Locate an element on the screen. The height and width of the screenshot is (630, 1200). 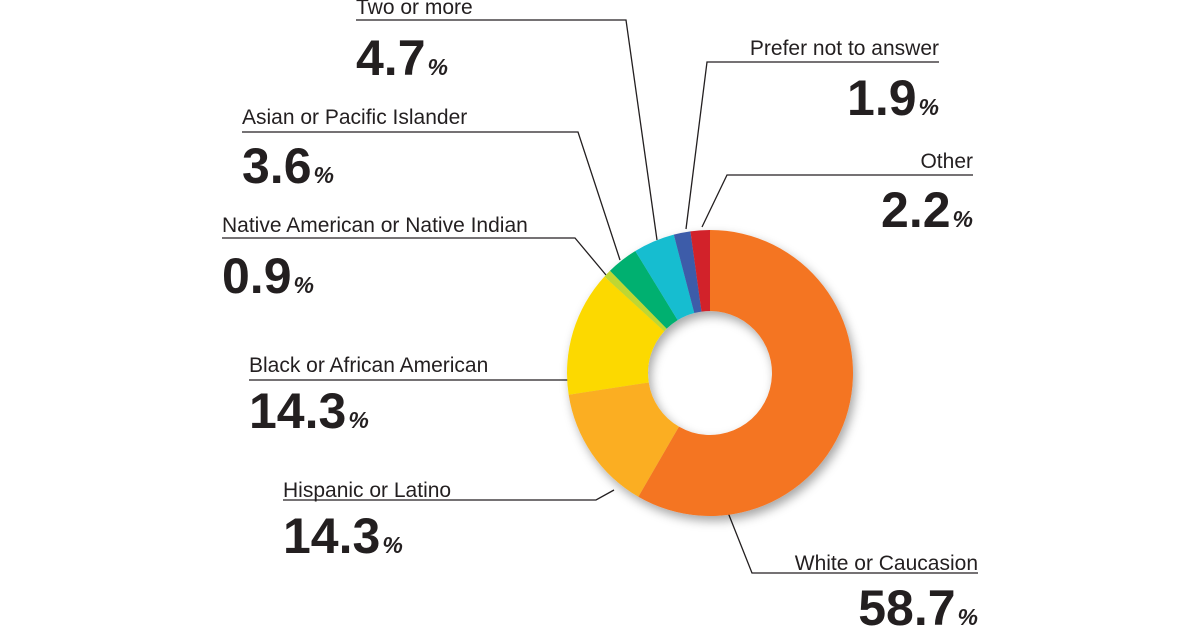
slice-value-asian-or-pacific-islander: 3.6% is located at coordinates (288, 166).